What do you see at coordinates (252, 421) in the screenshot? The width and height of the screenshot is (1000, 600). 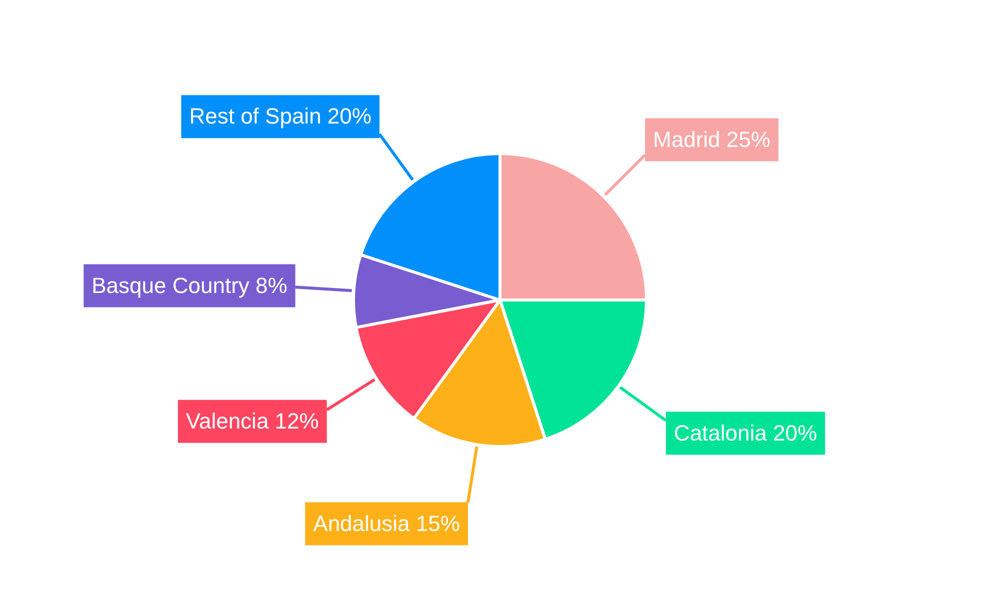 I see `slice-label: Valencia 12%` at bounding box center [252, 421].